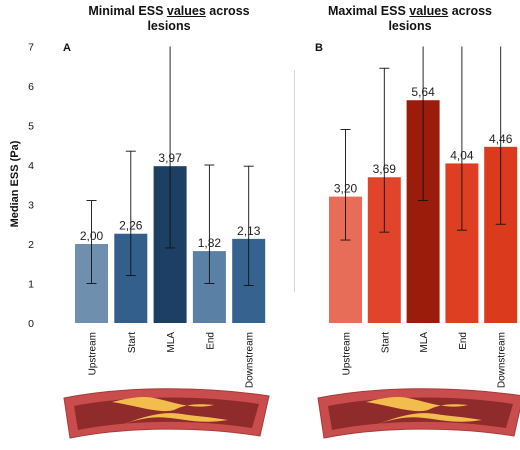 This screenshot has width=520, height=450. Describe the element at coordinates (31, 324) in the screenshot. I see `y-tick-label: 0` at that location.